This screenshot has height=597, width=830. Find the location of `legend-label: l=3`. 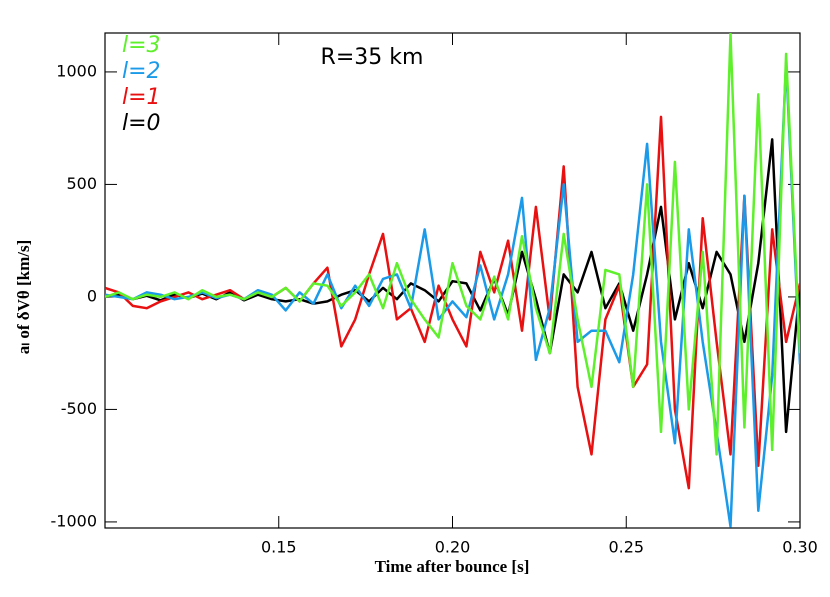

legend-label: l=3 is located at coordinates (141, 45).